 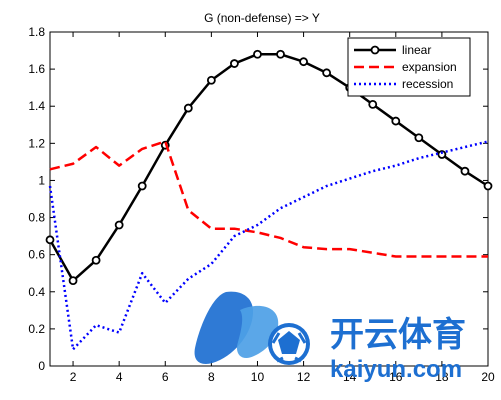 I want to click on y-tick-label: 1.4, so click(x=36, y=106).